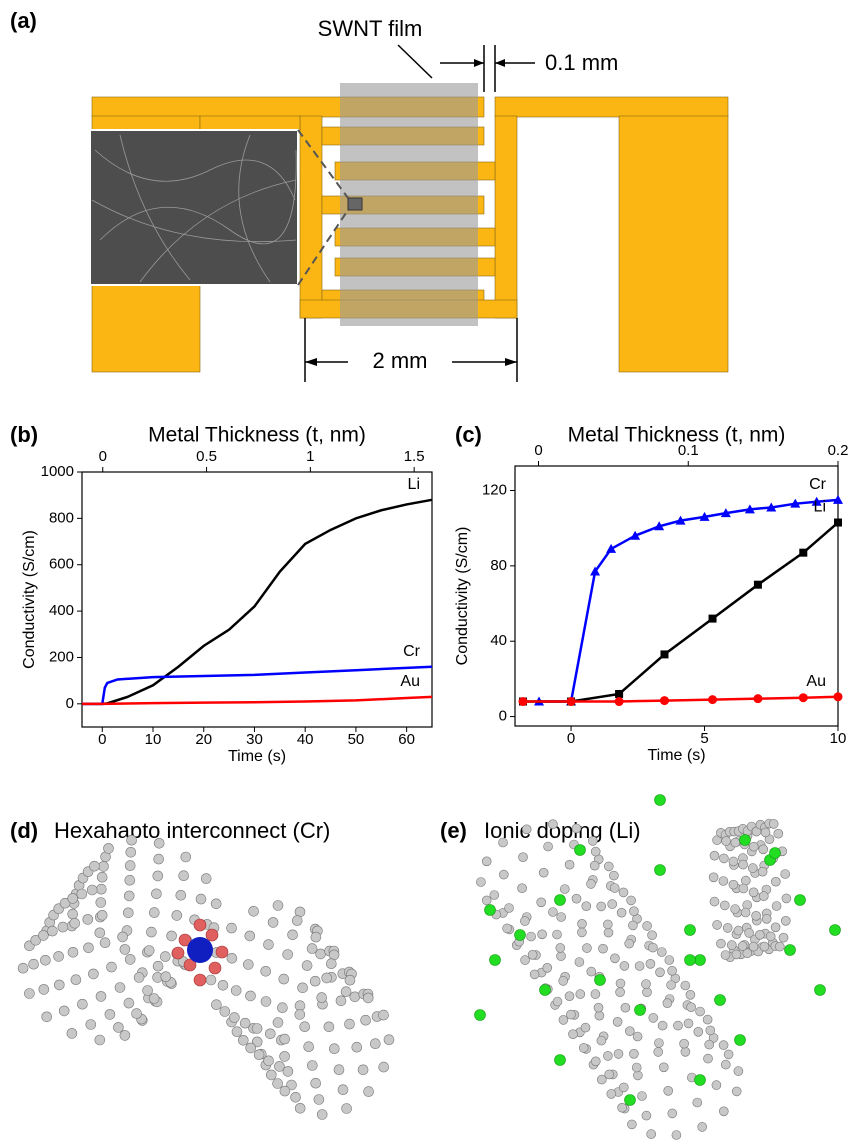 This screenshot has width=851, height=1145. What do you see at coordinates (61, 656) in the screenshot?
I see `y-tick-label: 200` at bounding box center [61, 656].